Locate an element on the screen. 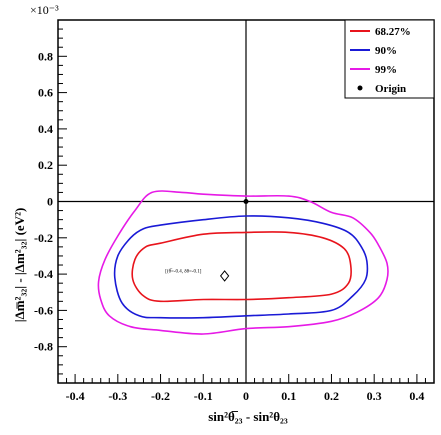 This screenshot has height=435, width=441. y-axis-title: |Δm̅²₃₂| - |Δm²₃₂| (eV²) is located at coordinates (19, 265).